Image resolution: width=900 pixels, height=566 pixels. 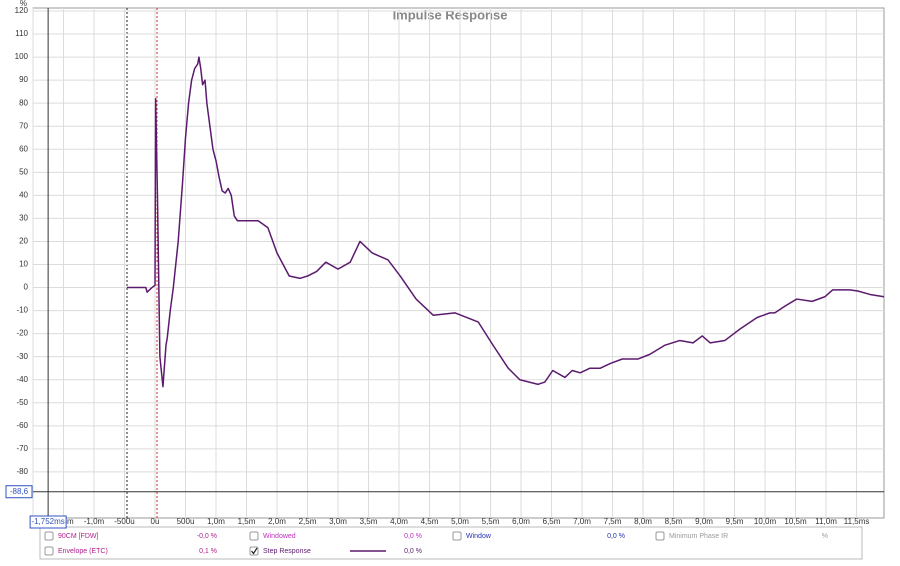 I want to click on legend-readout: %, so click(x=825, y=536).